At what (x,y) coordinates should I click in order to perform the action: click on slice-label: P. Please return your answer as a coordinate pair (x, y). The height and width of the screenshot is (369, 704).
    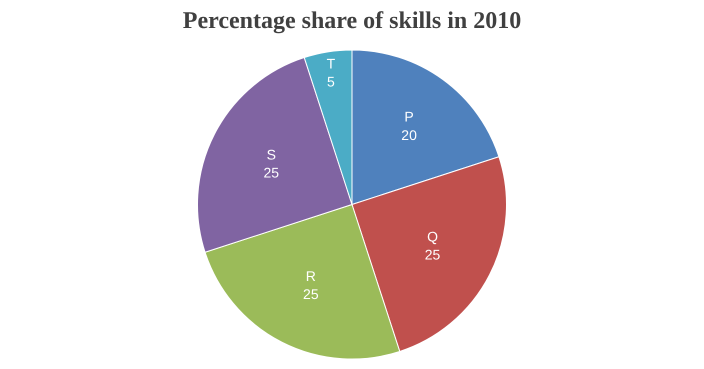
    Looking at the image, I should click on (409, 116).